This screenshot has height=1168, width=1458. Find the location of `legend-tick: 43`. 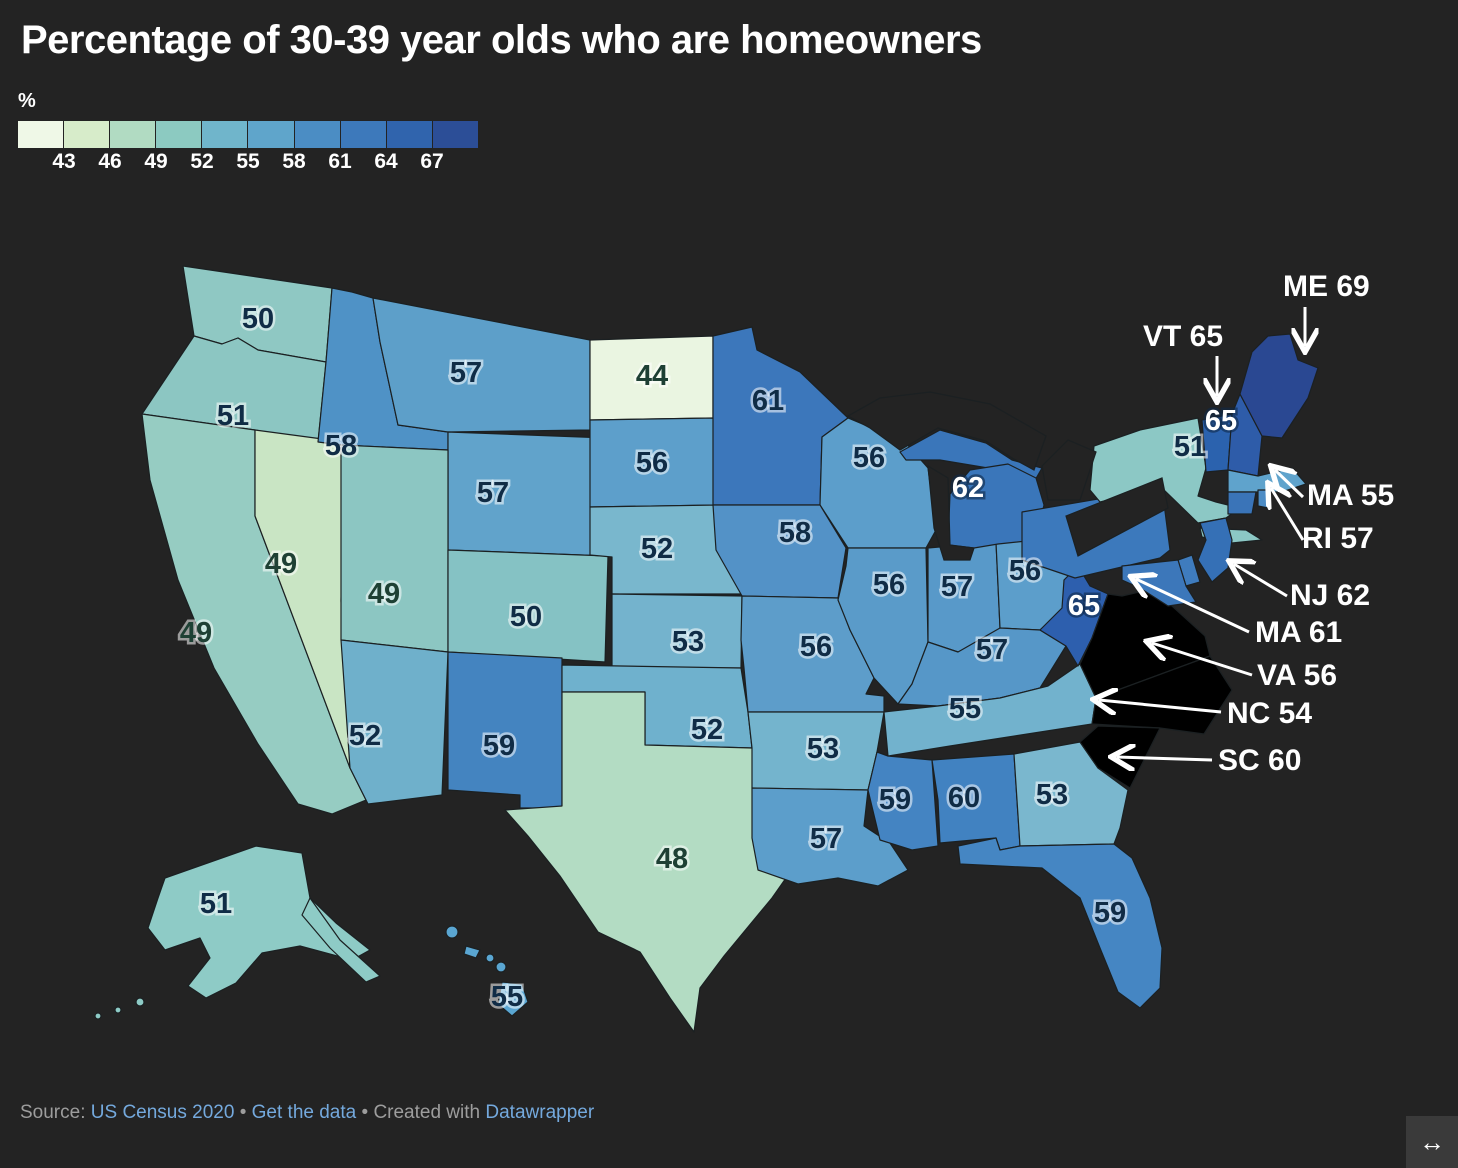

legend-tick: 43 is located at coordinates (64, 161).